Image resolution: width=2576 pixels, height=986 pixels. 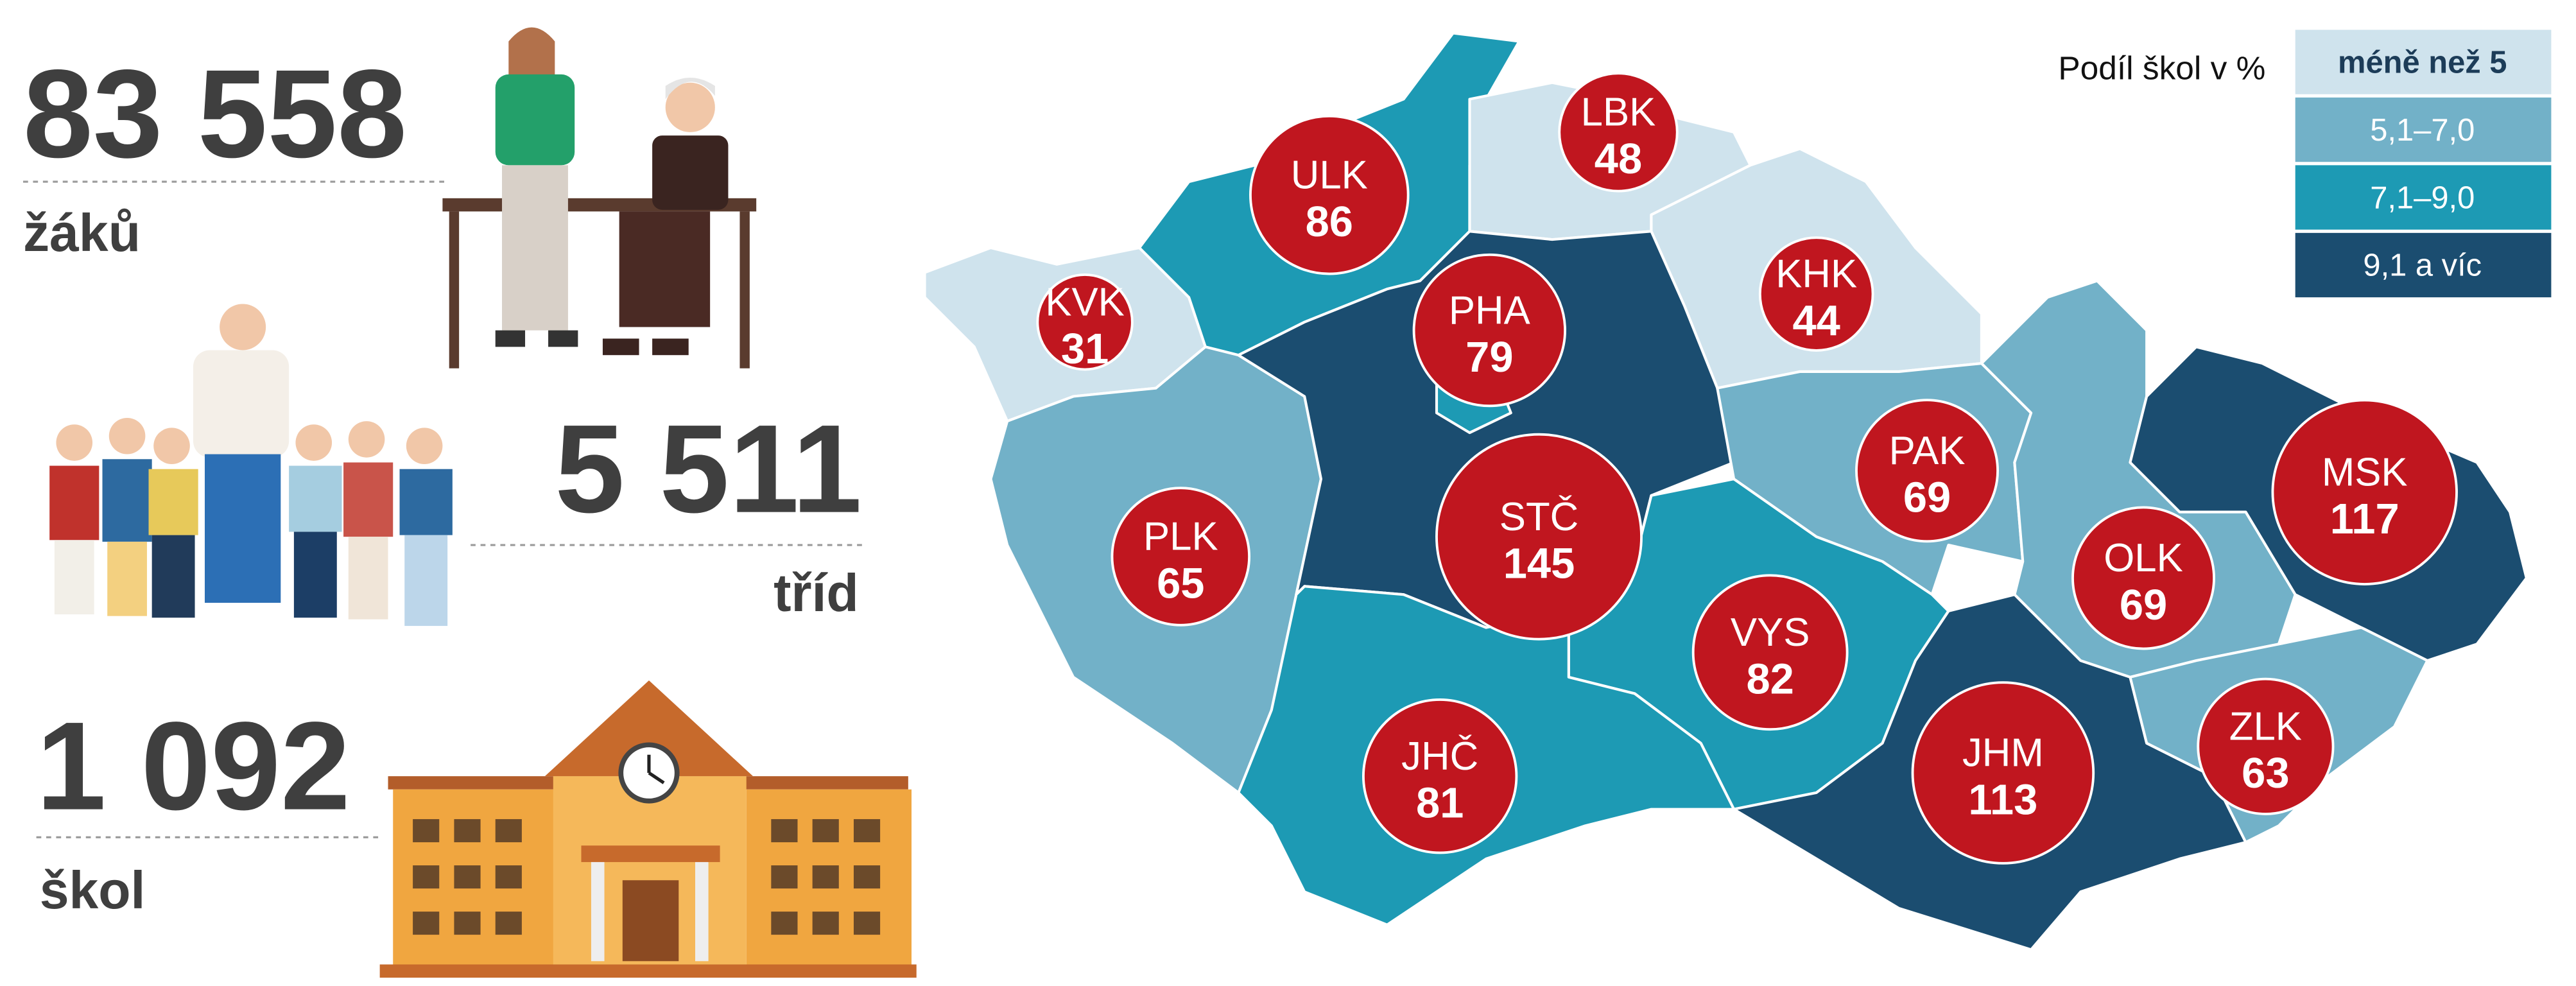 What do you see at coordinates (2003, 799) in the screenshot?
I see `region-value: 113` at bounding box center [2003, 799].